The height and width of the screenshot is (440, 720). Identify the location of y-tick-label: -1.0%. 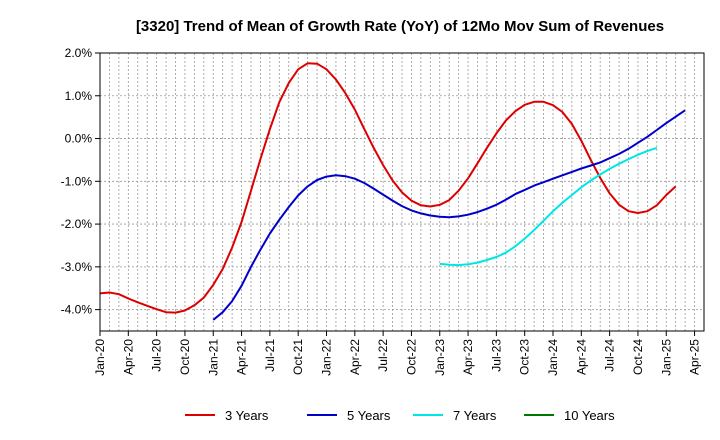
(77, 181).